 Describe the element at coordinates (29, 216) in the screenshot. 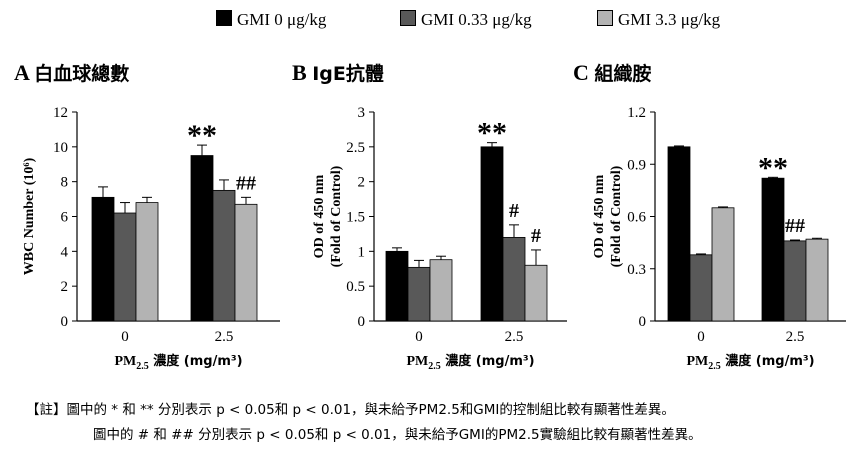

I see `y-axis-label: WBC Number (10⁶)` at that location.